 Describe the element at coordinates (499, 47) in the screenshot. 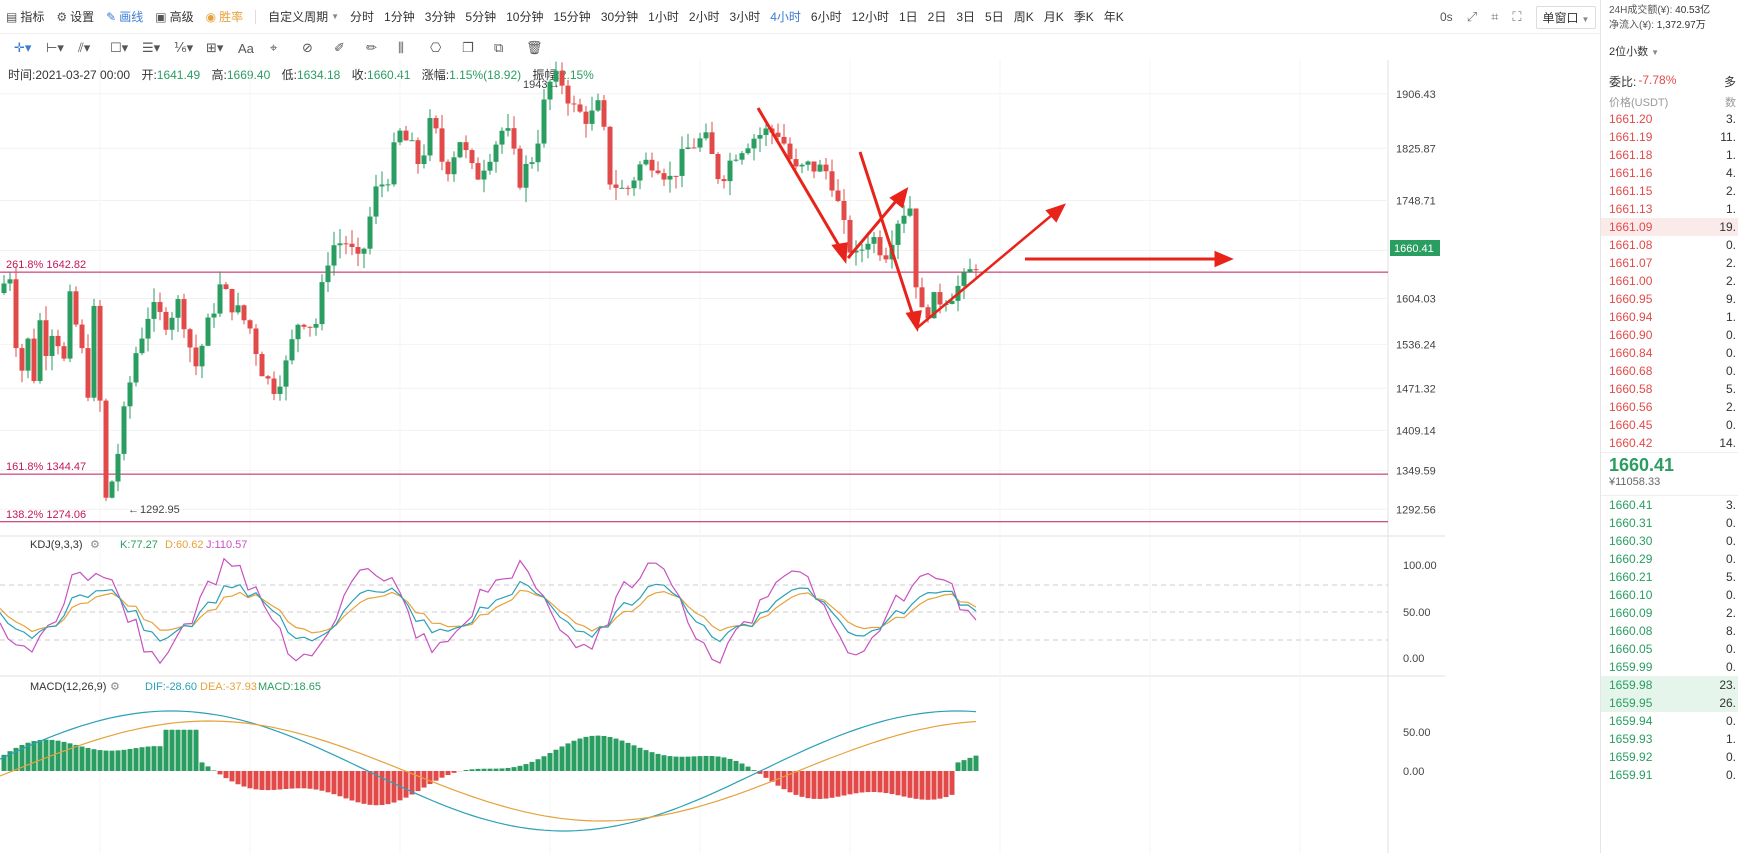

I see `screenshot-icon: ⧉` at that location.